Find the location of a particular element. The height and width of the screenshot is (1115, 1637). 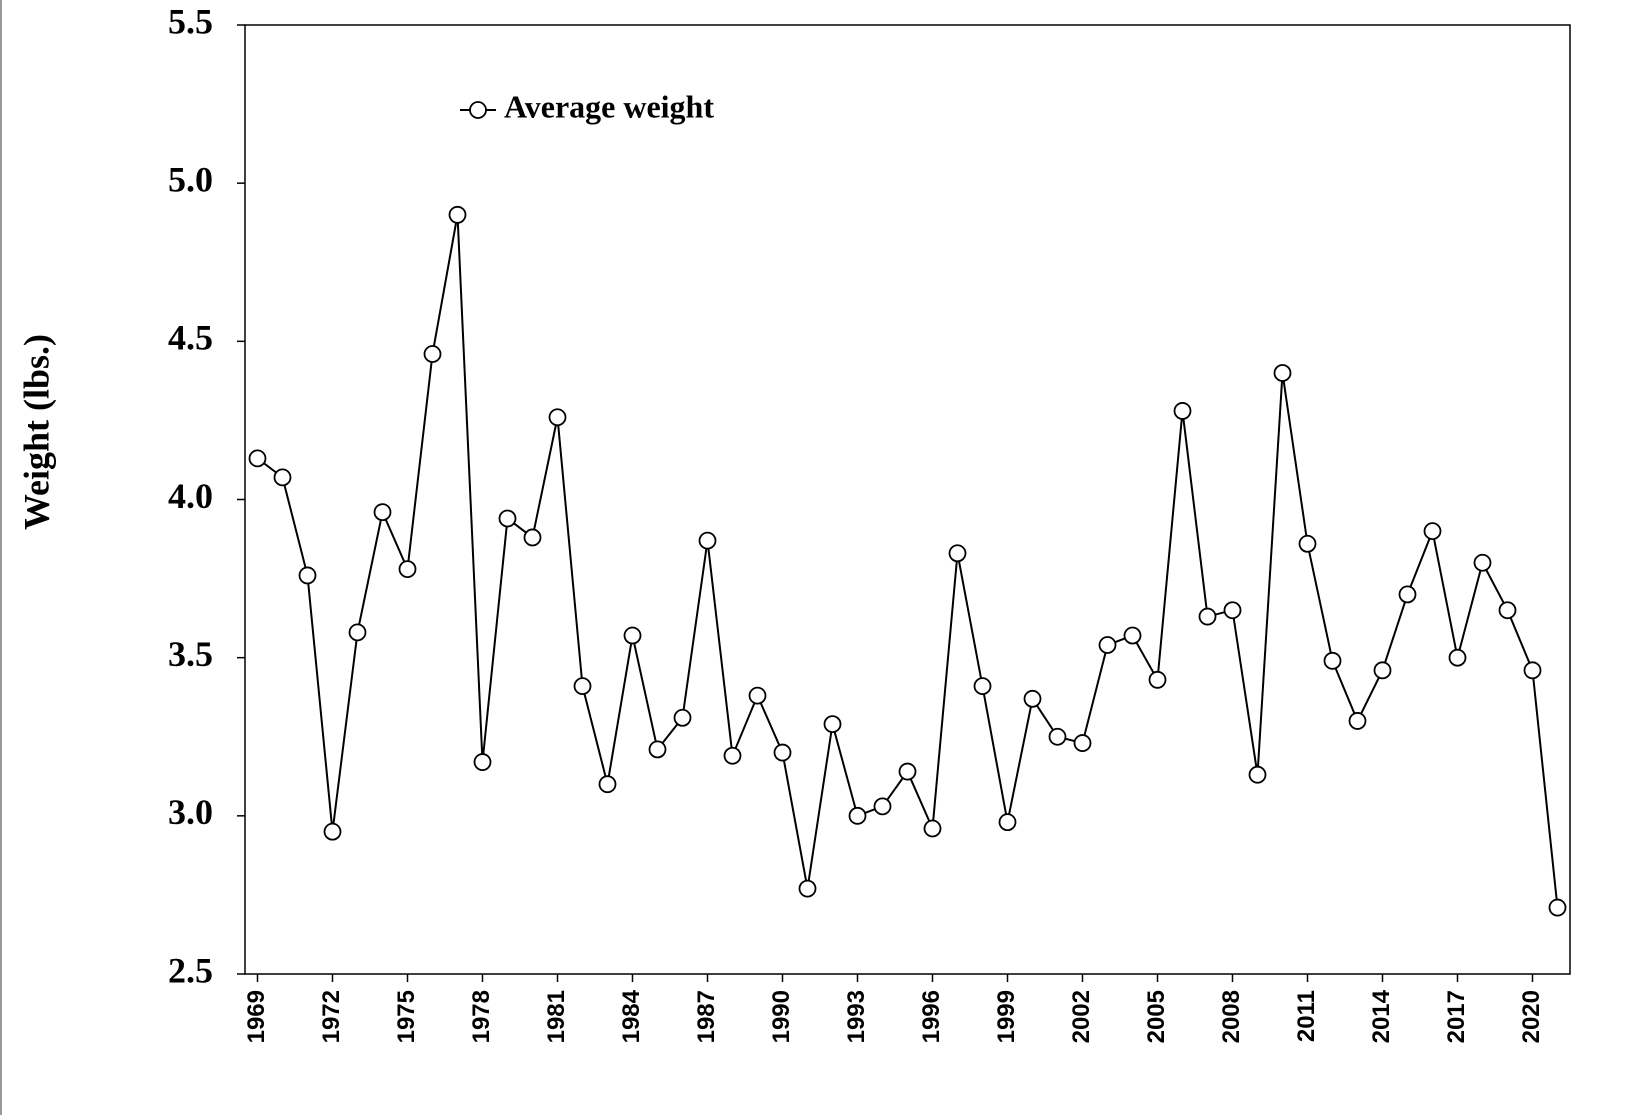

x-tick-label: 2014 is located at coordinates (1381, 1016).